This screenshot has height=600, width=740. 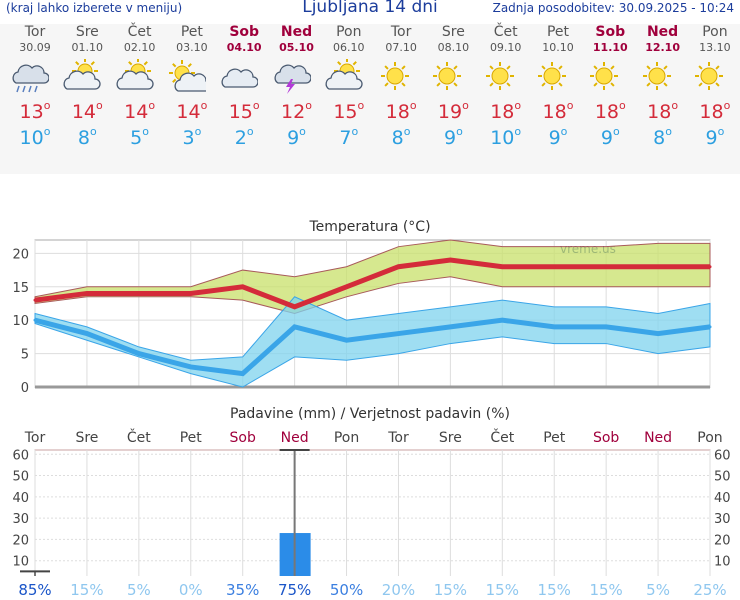 What do you see at coordinates (94, 8) in the screenshot?
I see `location-hint: (kraj lahko izberete v meniju)` at bounding box center [94, 8].